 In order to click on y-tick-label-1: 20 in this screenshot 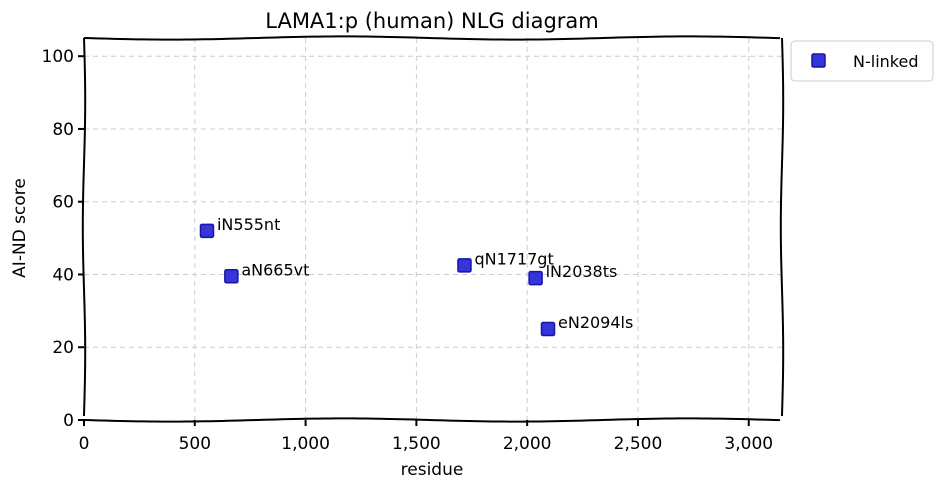, I will do `click(63, 348)`.